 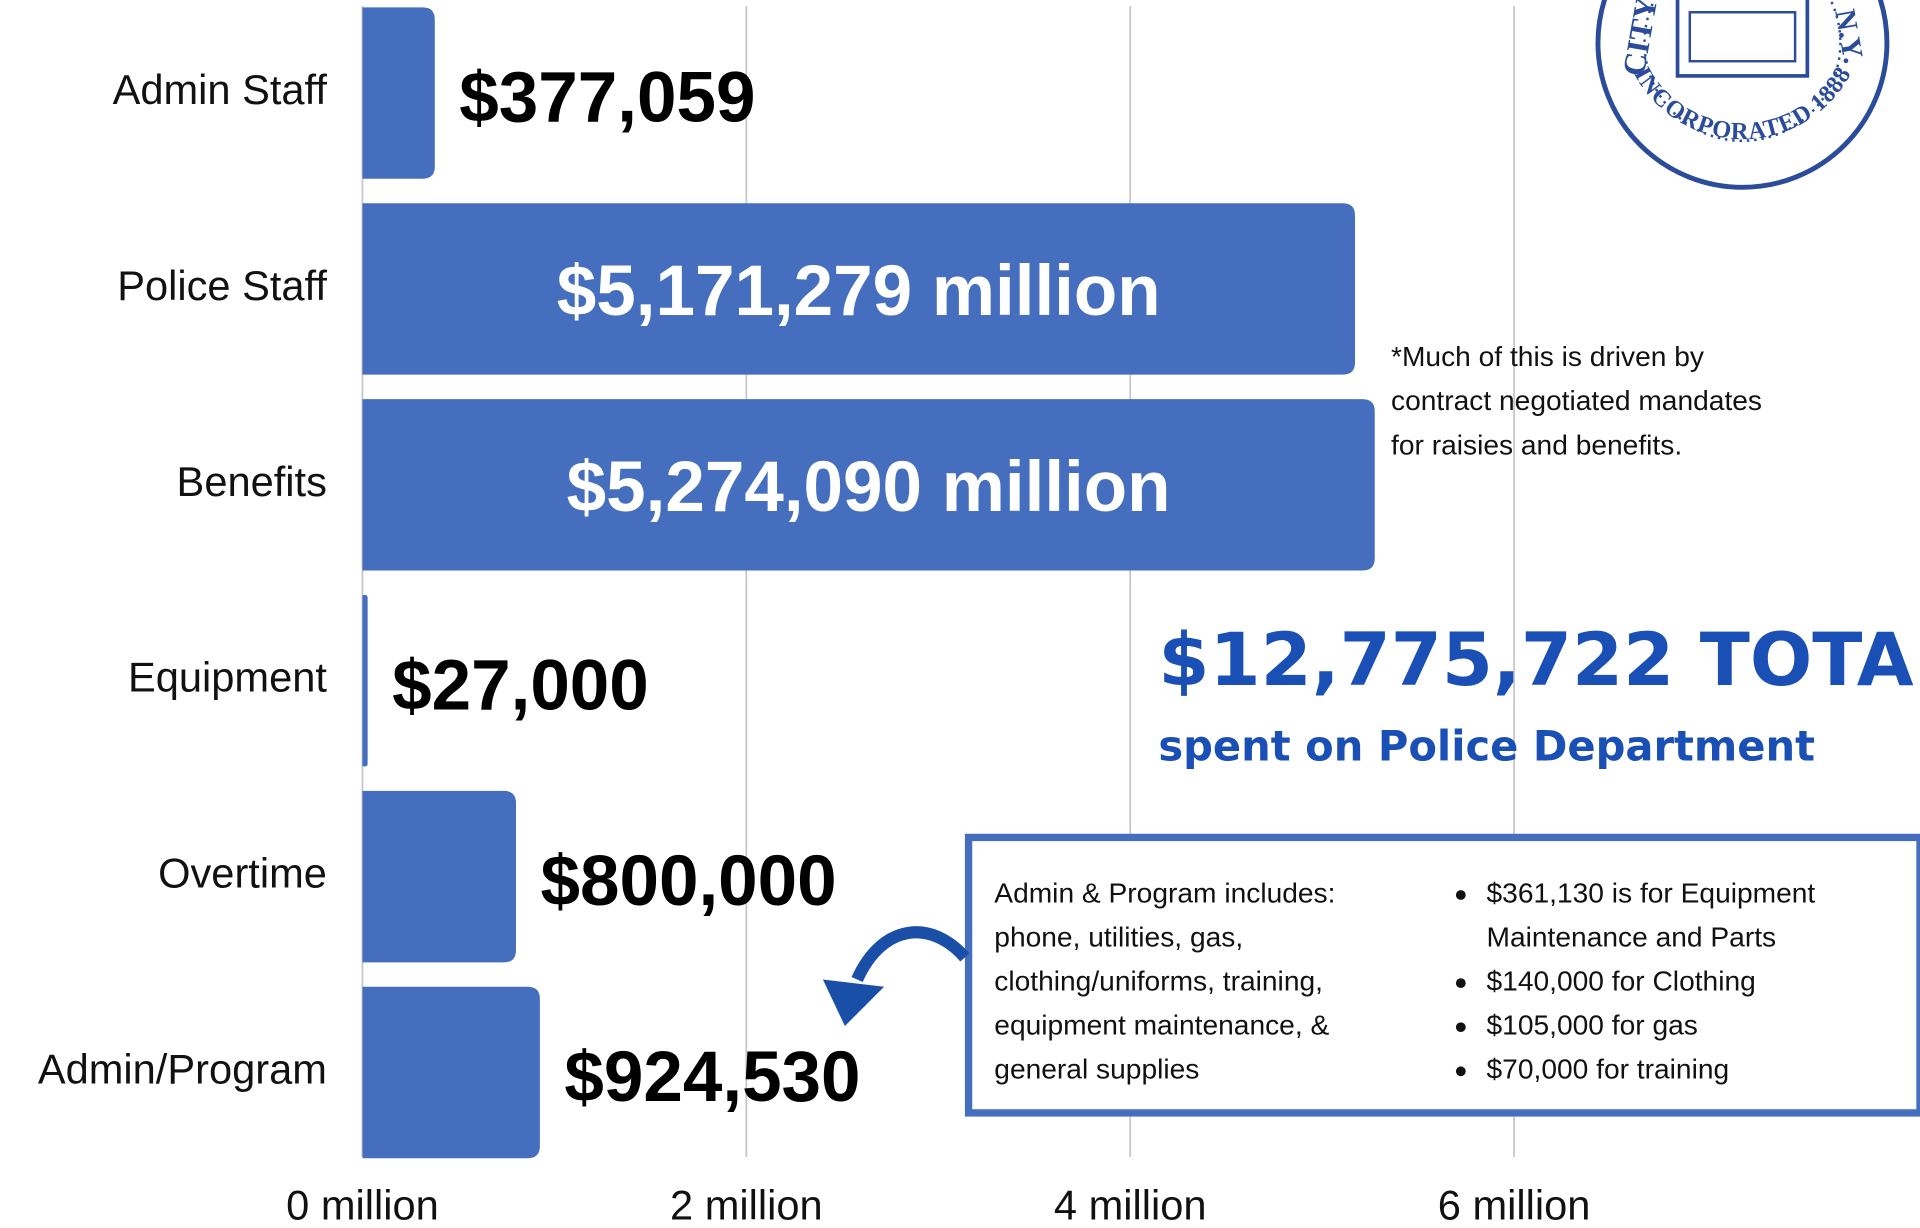 I want to click on info-line: phone, utilities, gas,, so click(x=1118, y=936).